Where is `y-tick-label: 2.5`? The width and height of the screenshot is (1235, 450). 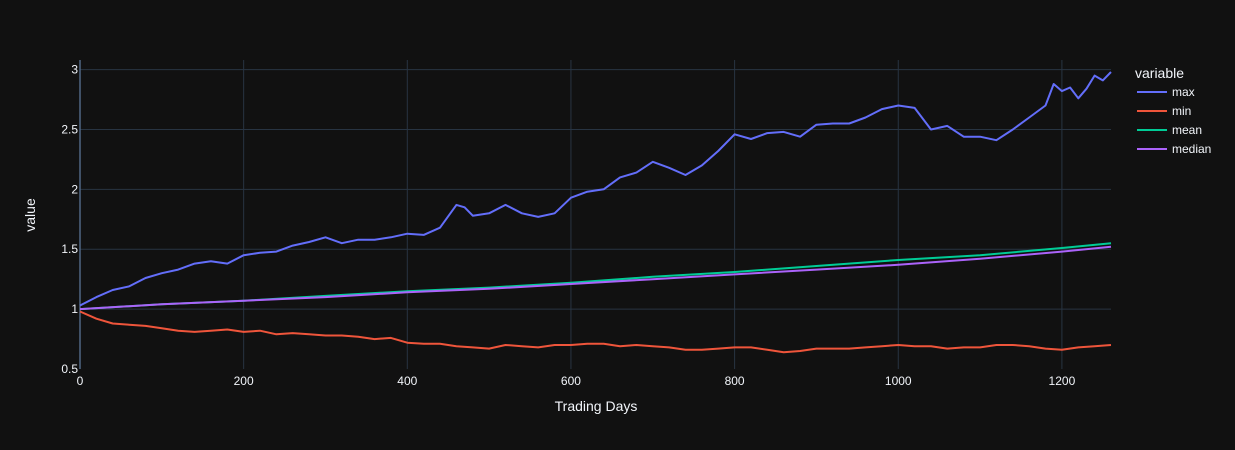 y-tick-label: 2.5 is located at coordinates (69, 129).